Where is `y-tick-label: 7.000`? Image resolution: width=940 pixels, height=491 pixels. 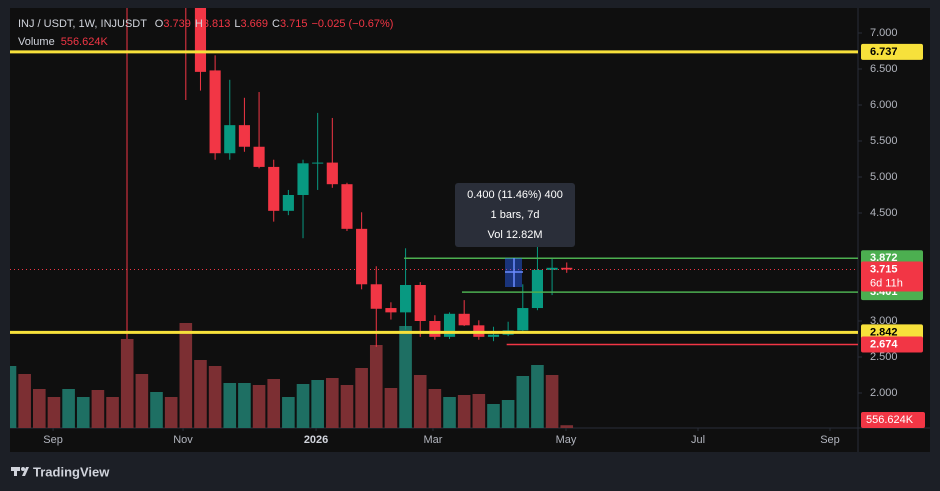
y-tick-label: 7.000 is located at coordinates (884, 33).